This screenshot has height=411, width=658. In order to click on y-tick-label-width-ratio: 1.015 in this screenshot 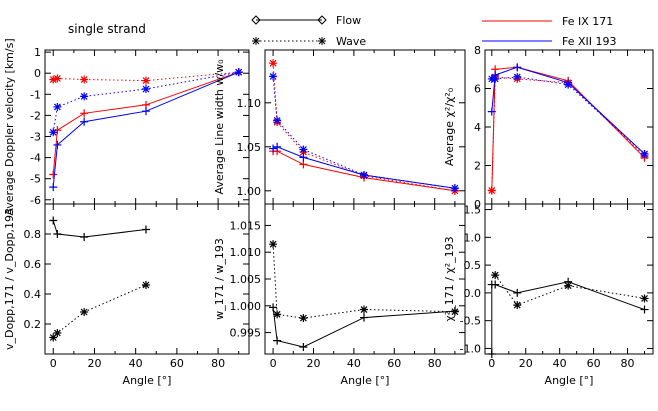, I will do `click(246, 225)`.